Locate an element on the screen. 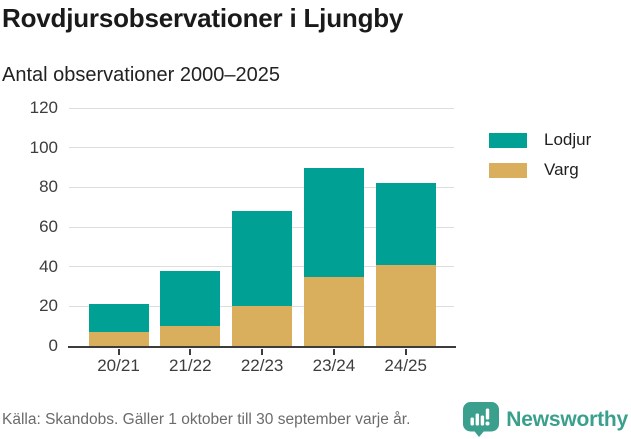  legend: Lodjur Varg is located at coordinates (540, 160).